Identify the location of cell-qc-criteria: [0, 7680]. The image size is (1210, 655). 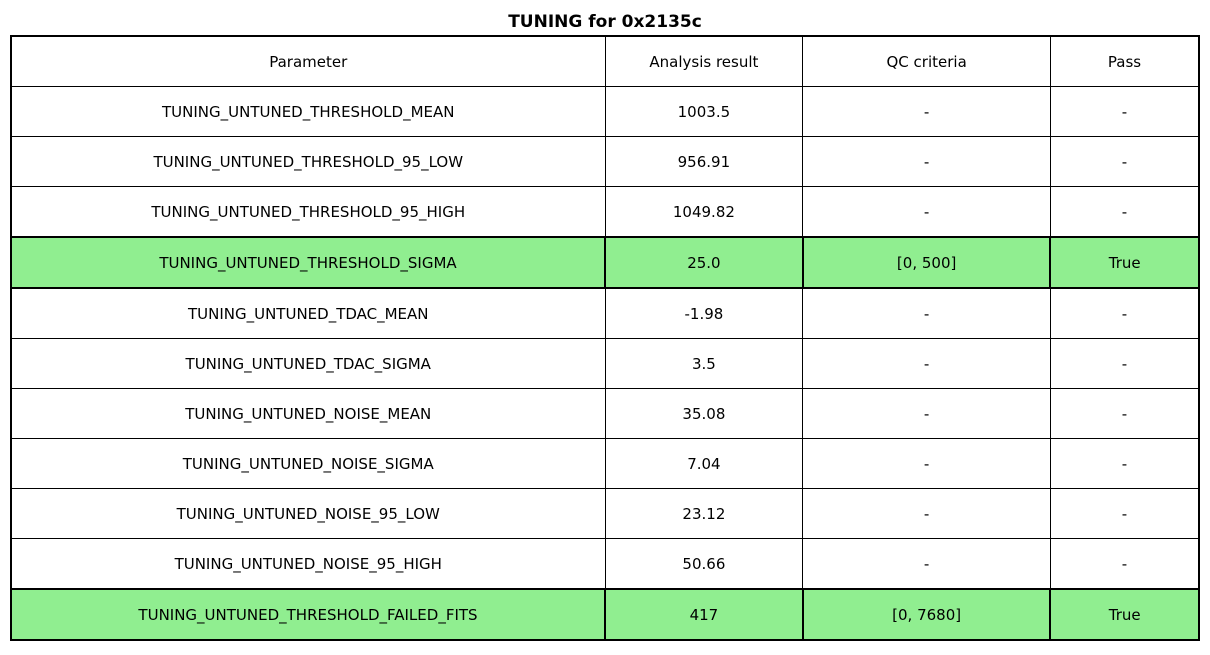
(926, 614).